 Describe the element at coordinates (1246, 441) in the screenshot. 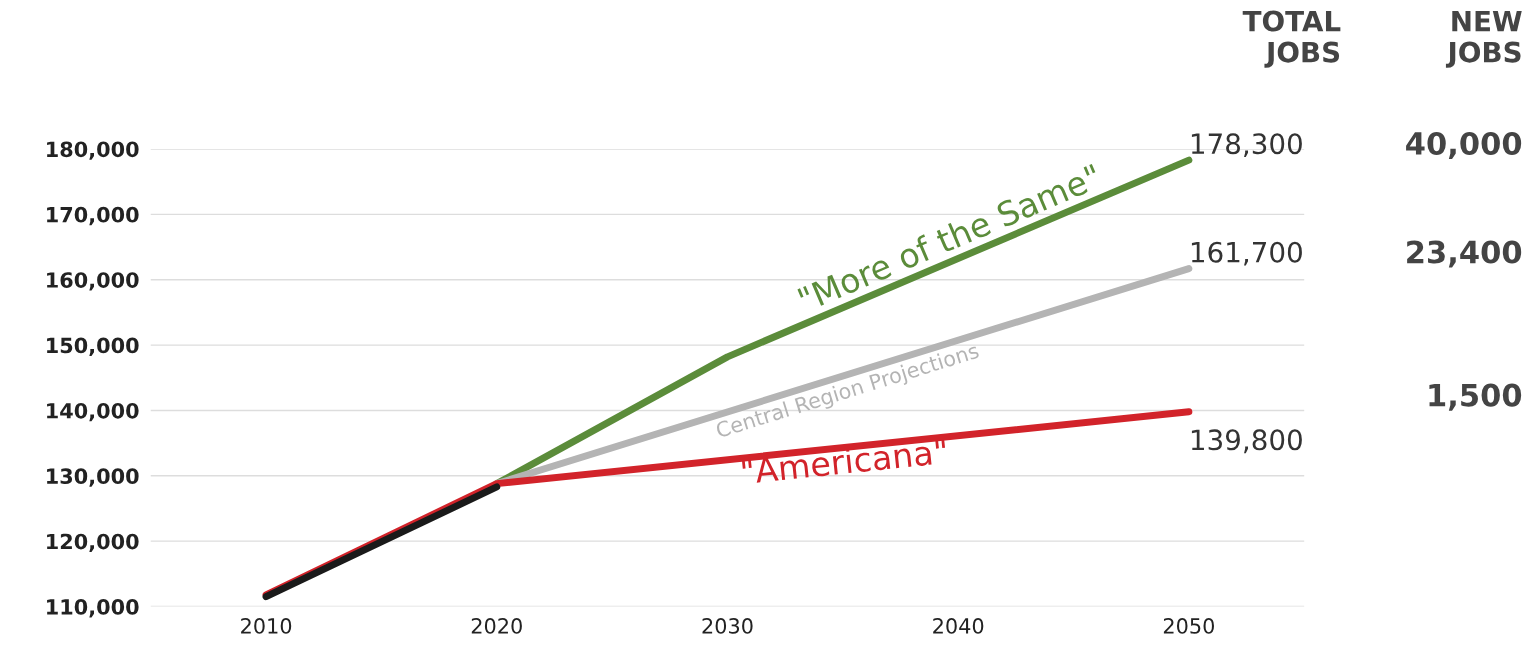

I see `data-label: 139,800` at that location.